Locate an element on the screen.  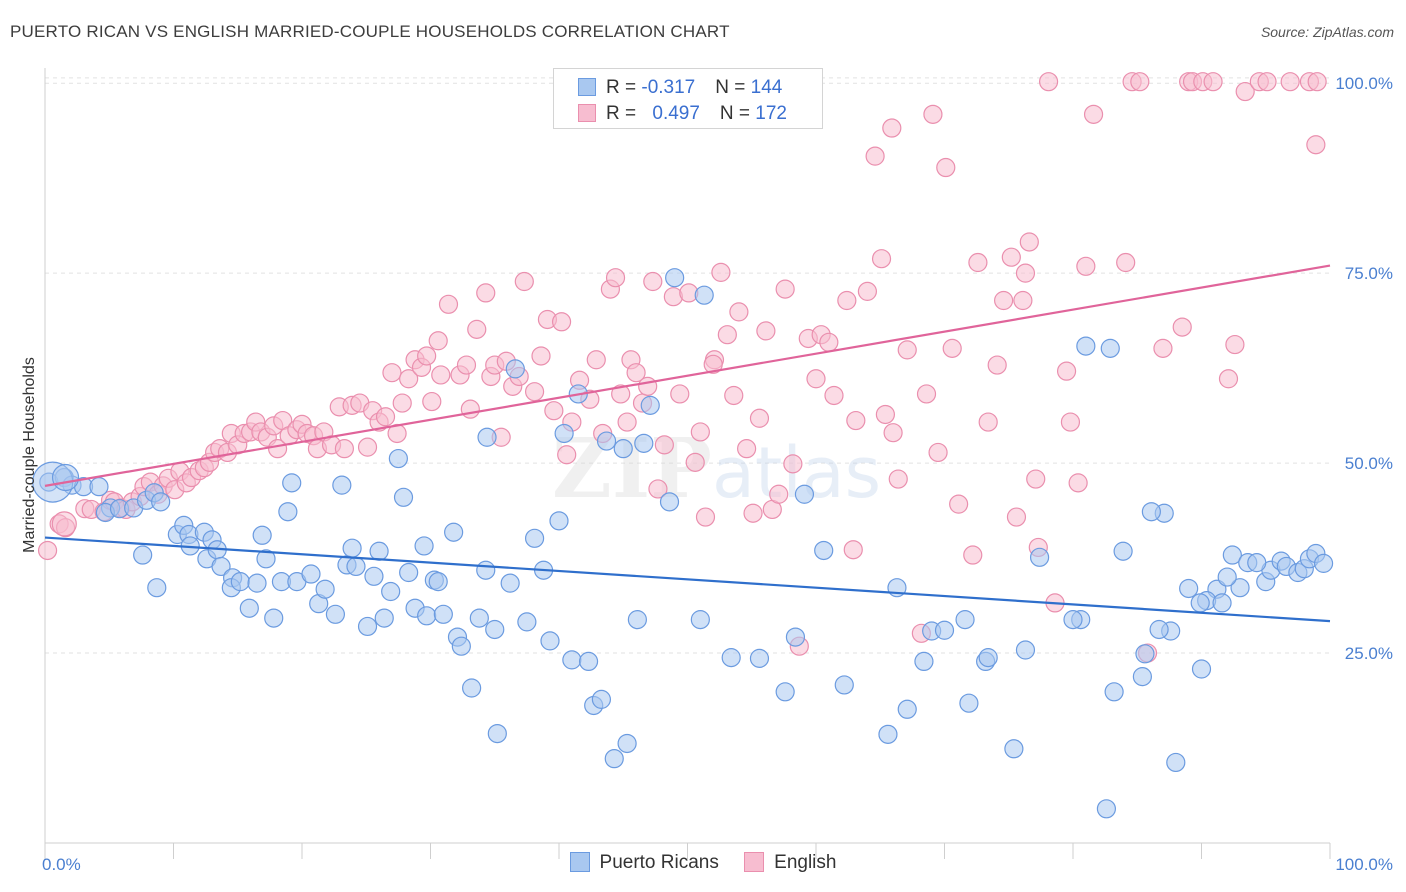
stats-legend: R = -0.317 N = 144 R = 0.497 N = 172 is located at coordinates (688, 98).